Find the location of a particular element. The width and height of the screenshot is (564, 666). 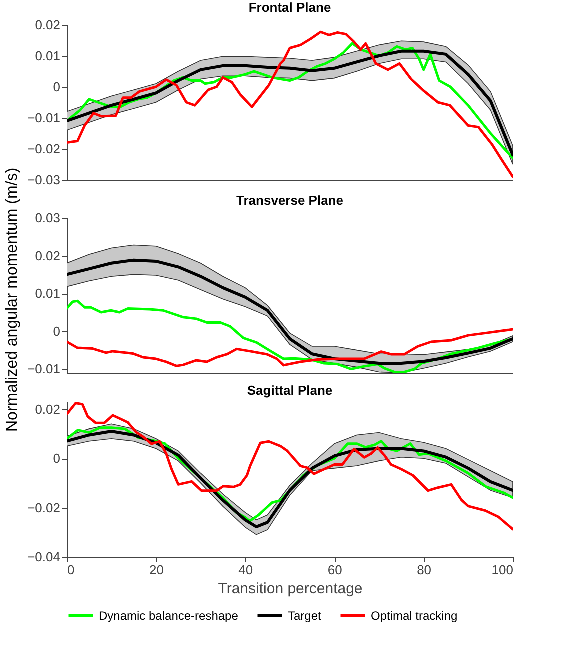

x-tick-label: 80 is located at coordinates (424, 570).